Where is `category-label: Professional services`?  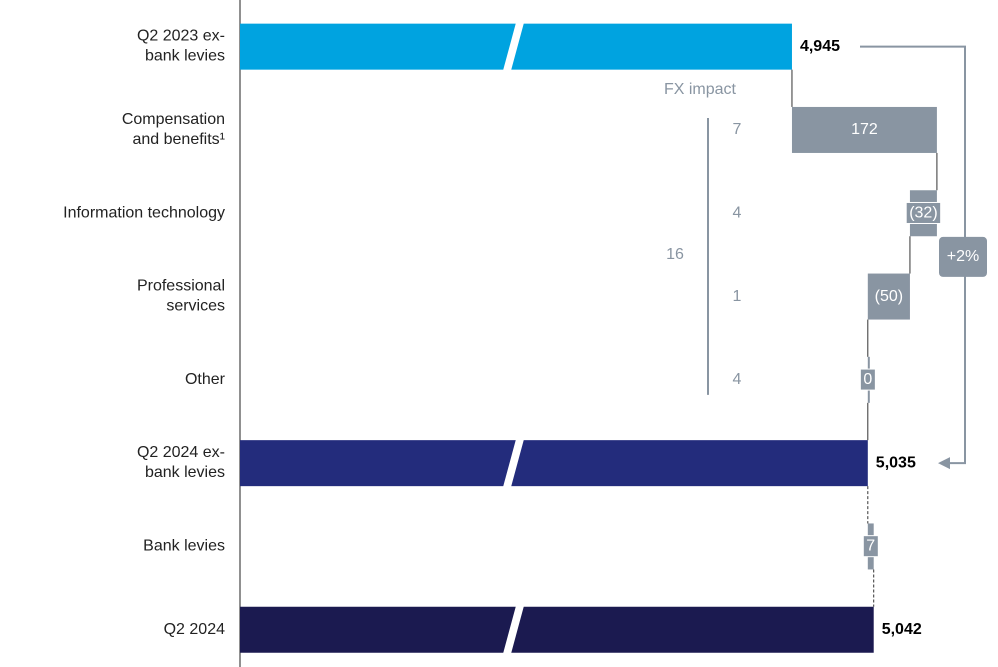 category-label: Professional services is located at coordinates (181, 296).